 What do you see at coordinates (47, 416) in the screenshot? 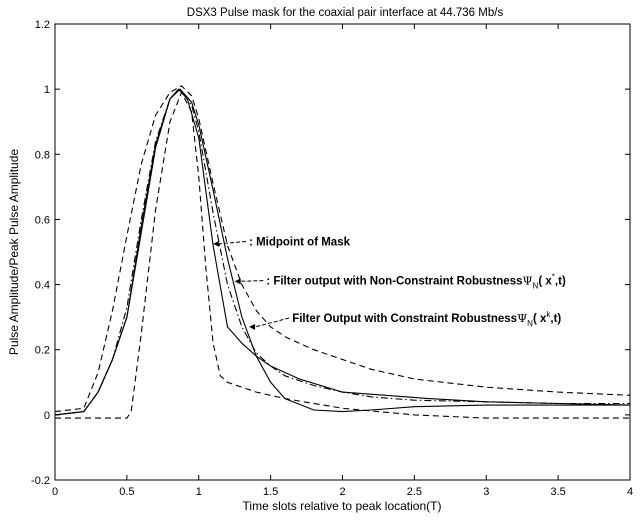
I see `y-tick-label: 0` at bounding box center [47, 416].